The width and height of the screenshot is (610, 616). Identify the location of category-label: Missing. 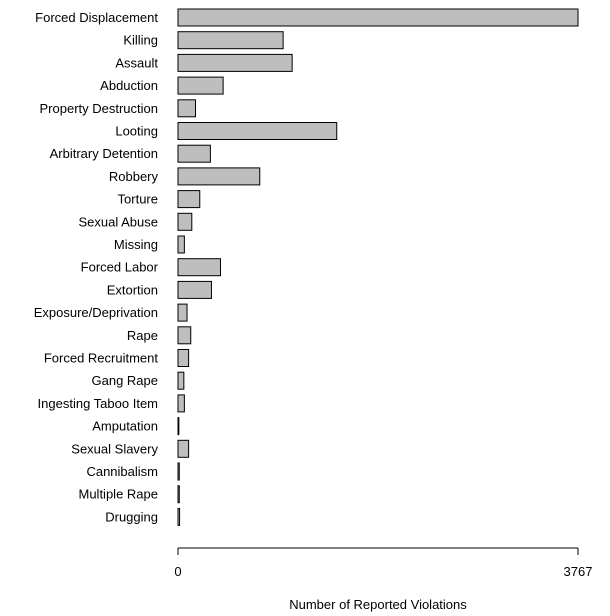
(136, 244).